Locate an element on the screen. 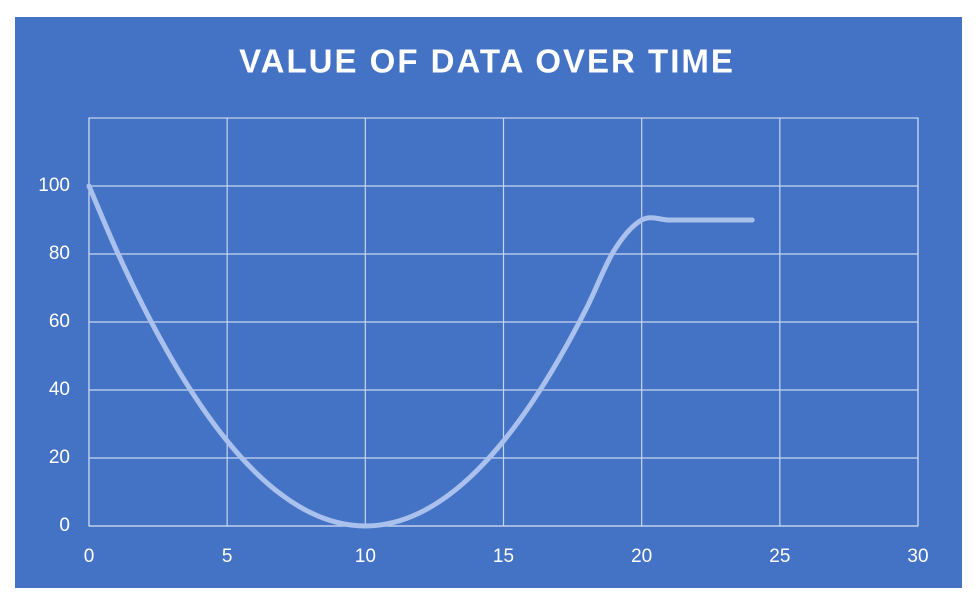  y-tick-label: 40 is located at coordinates (59, 389).